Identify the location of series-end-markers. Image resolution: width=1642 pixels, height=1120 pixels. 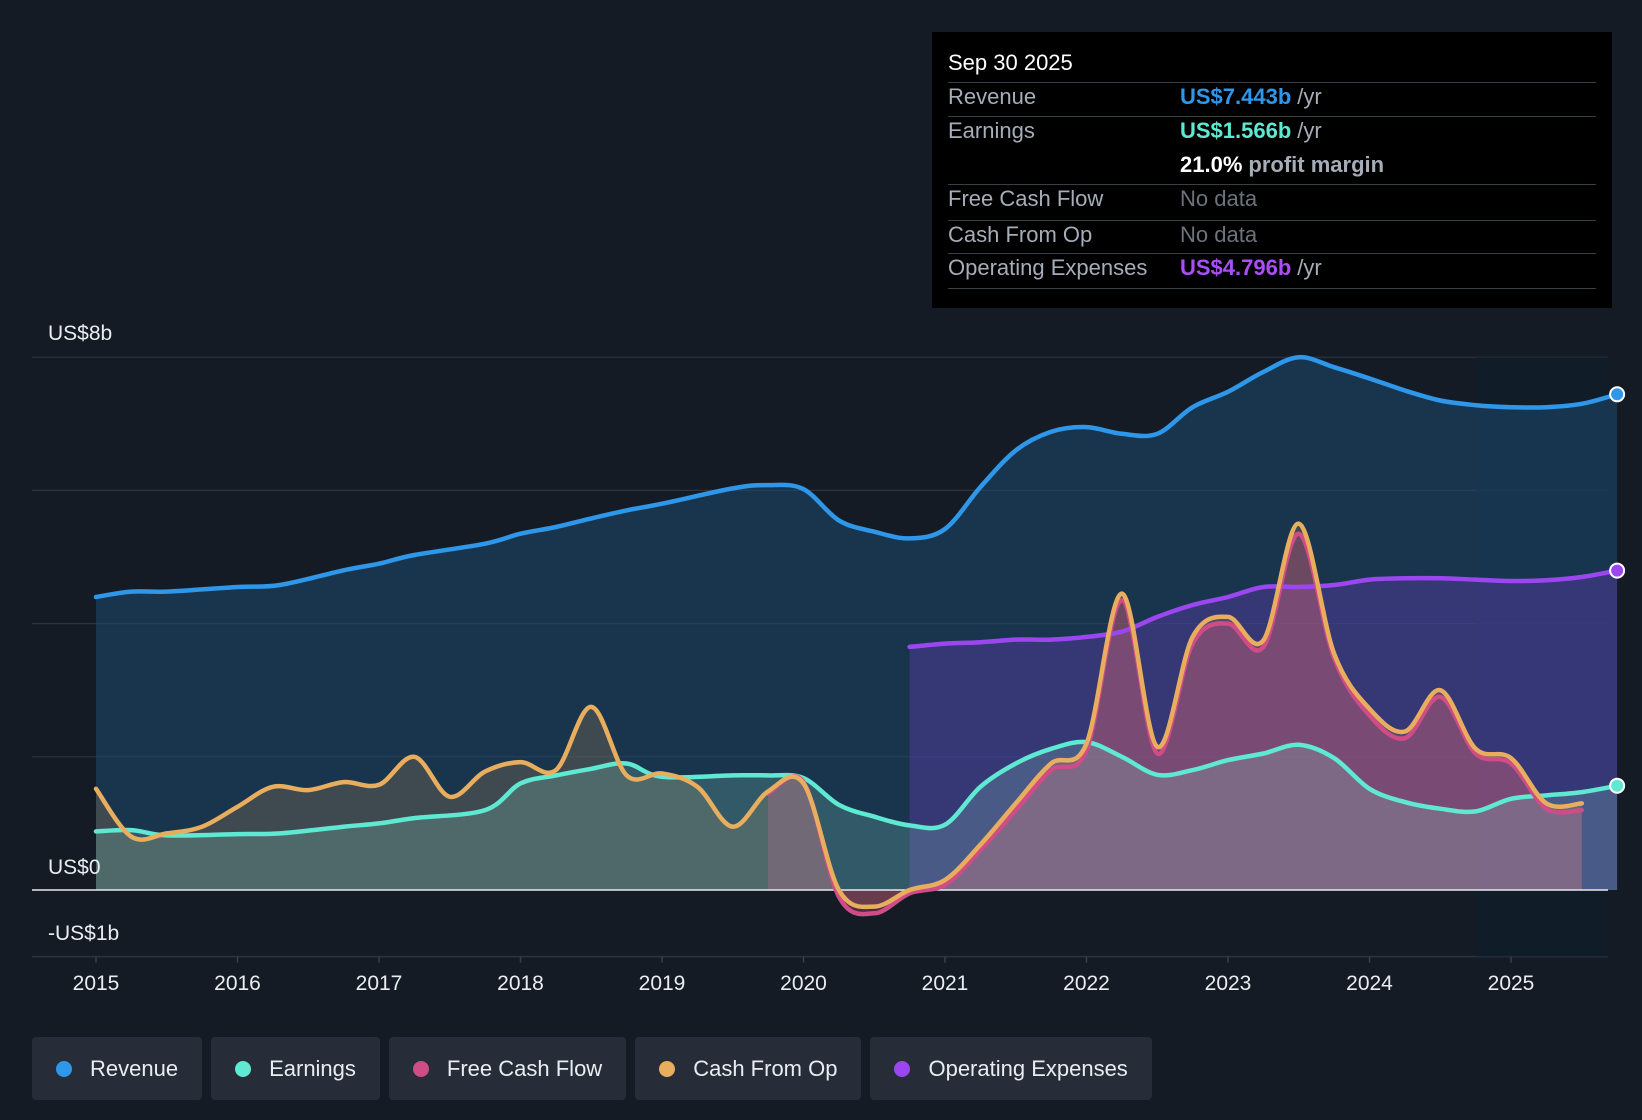
(1617, 590).